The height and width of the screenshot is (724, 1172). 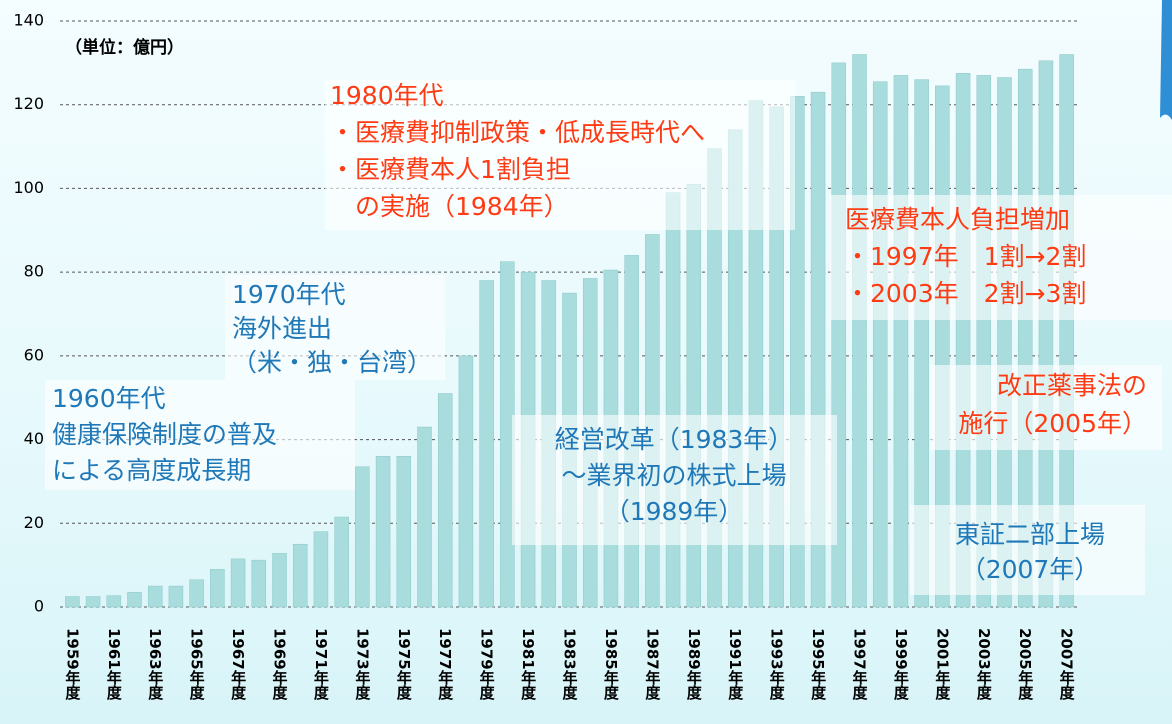 I want to click on annotation-text: 1970年代, so click(x=289, y=294).